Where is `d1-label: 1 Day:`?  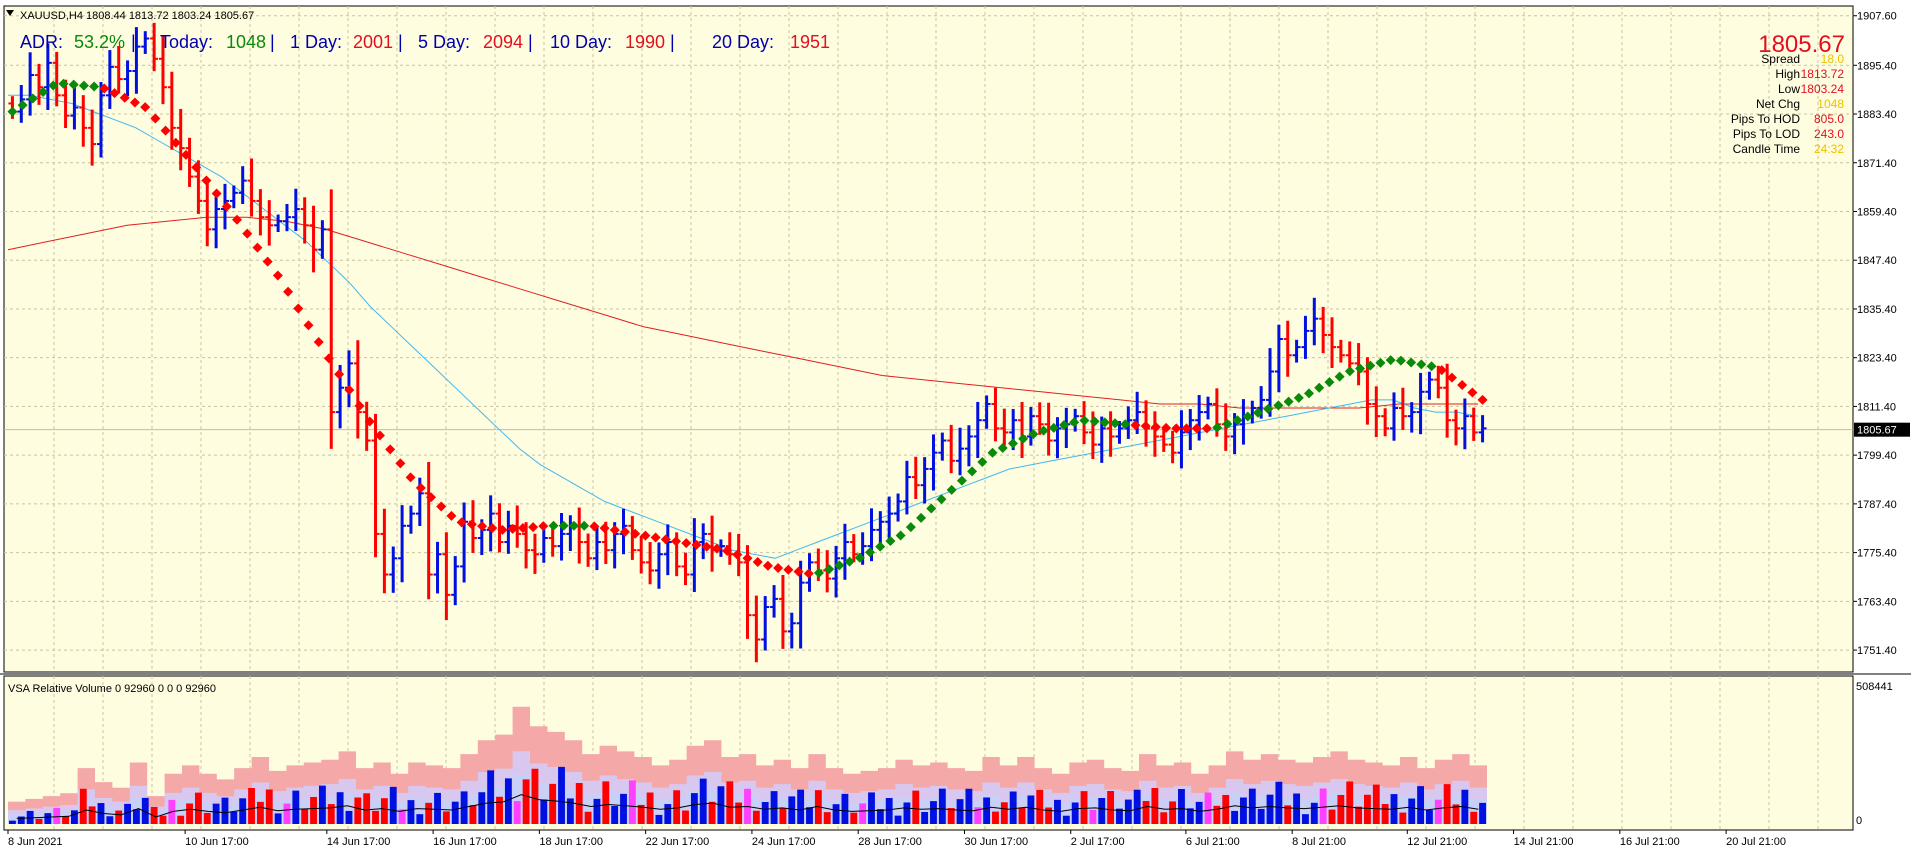 d1-label: 1 Day: is located at coordinates (316, 42).